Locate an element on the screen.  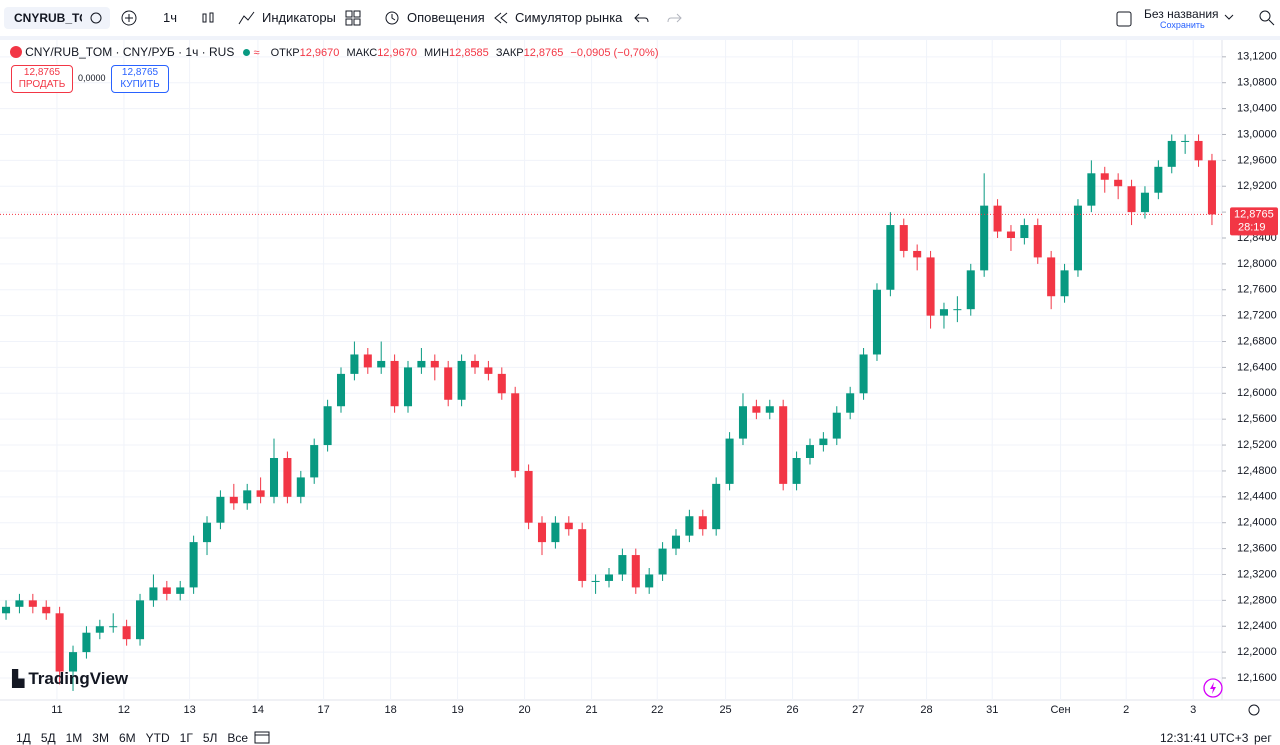
range-button: Все is located at coordinates (238, 738).